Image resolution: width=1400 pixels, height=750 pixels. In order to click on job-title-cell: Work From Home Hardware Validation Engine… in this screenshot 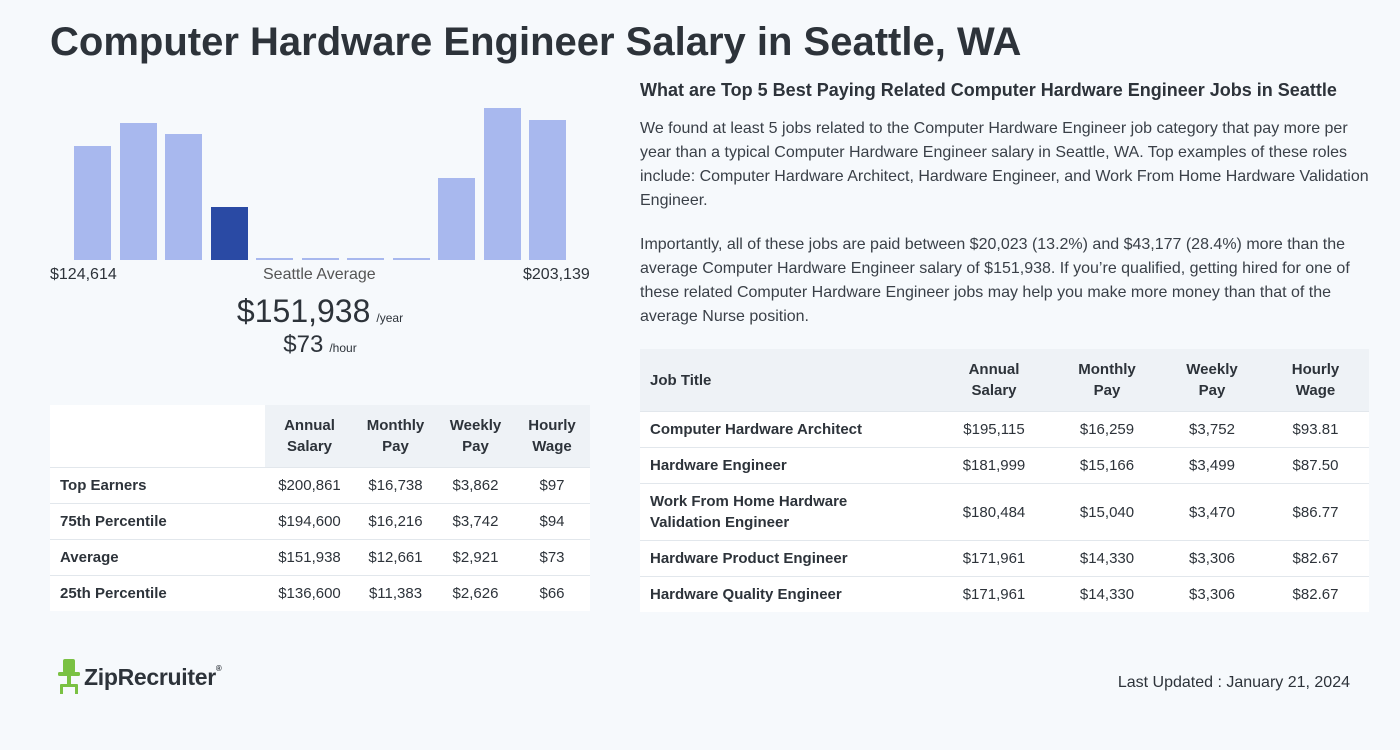, I will do `click(788, 512)`.